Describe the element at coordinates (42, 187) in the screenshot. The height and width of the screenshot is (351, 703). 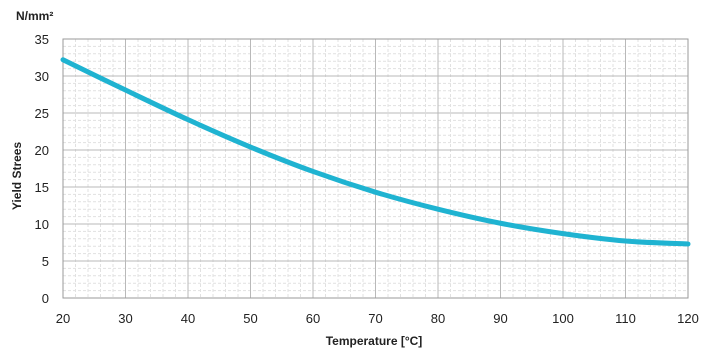
I see `y-tick-label: 15` at that location.